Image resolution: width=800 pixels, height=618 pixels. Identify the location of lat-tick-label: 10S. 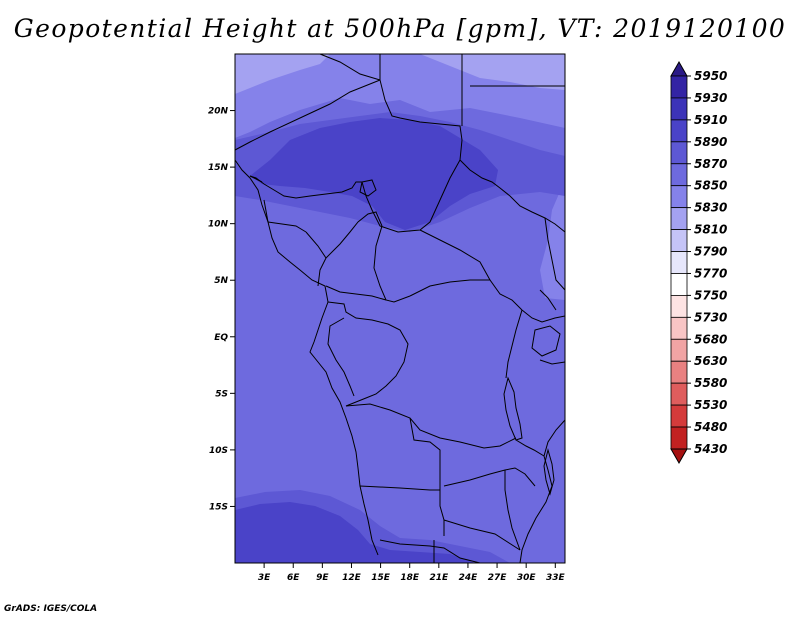
(218, 451).